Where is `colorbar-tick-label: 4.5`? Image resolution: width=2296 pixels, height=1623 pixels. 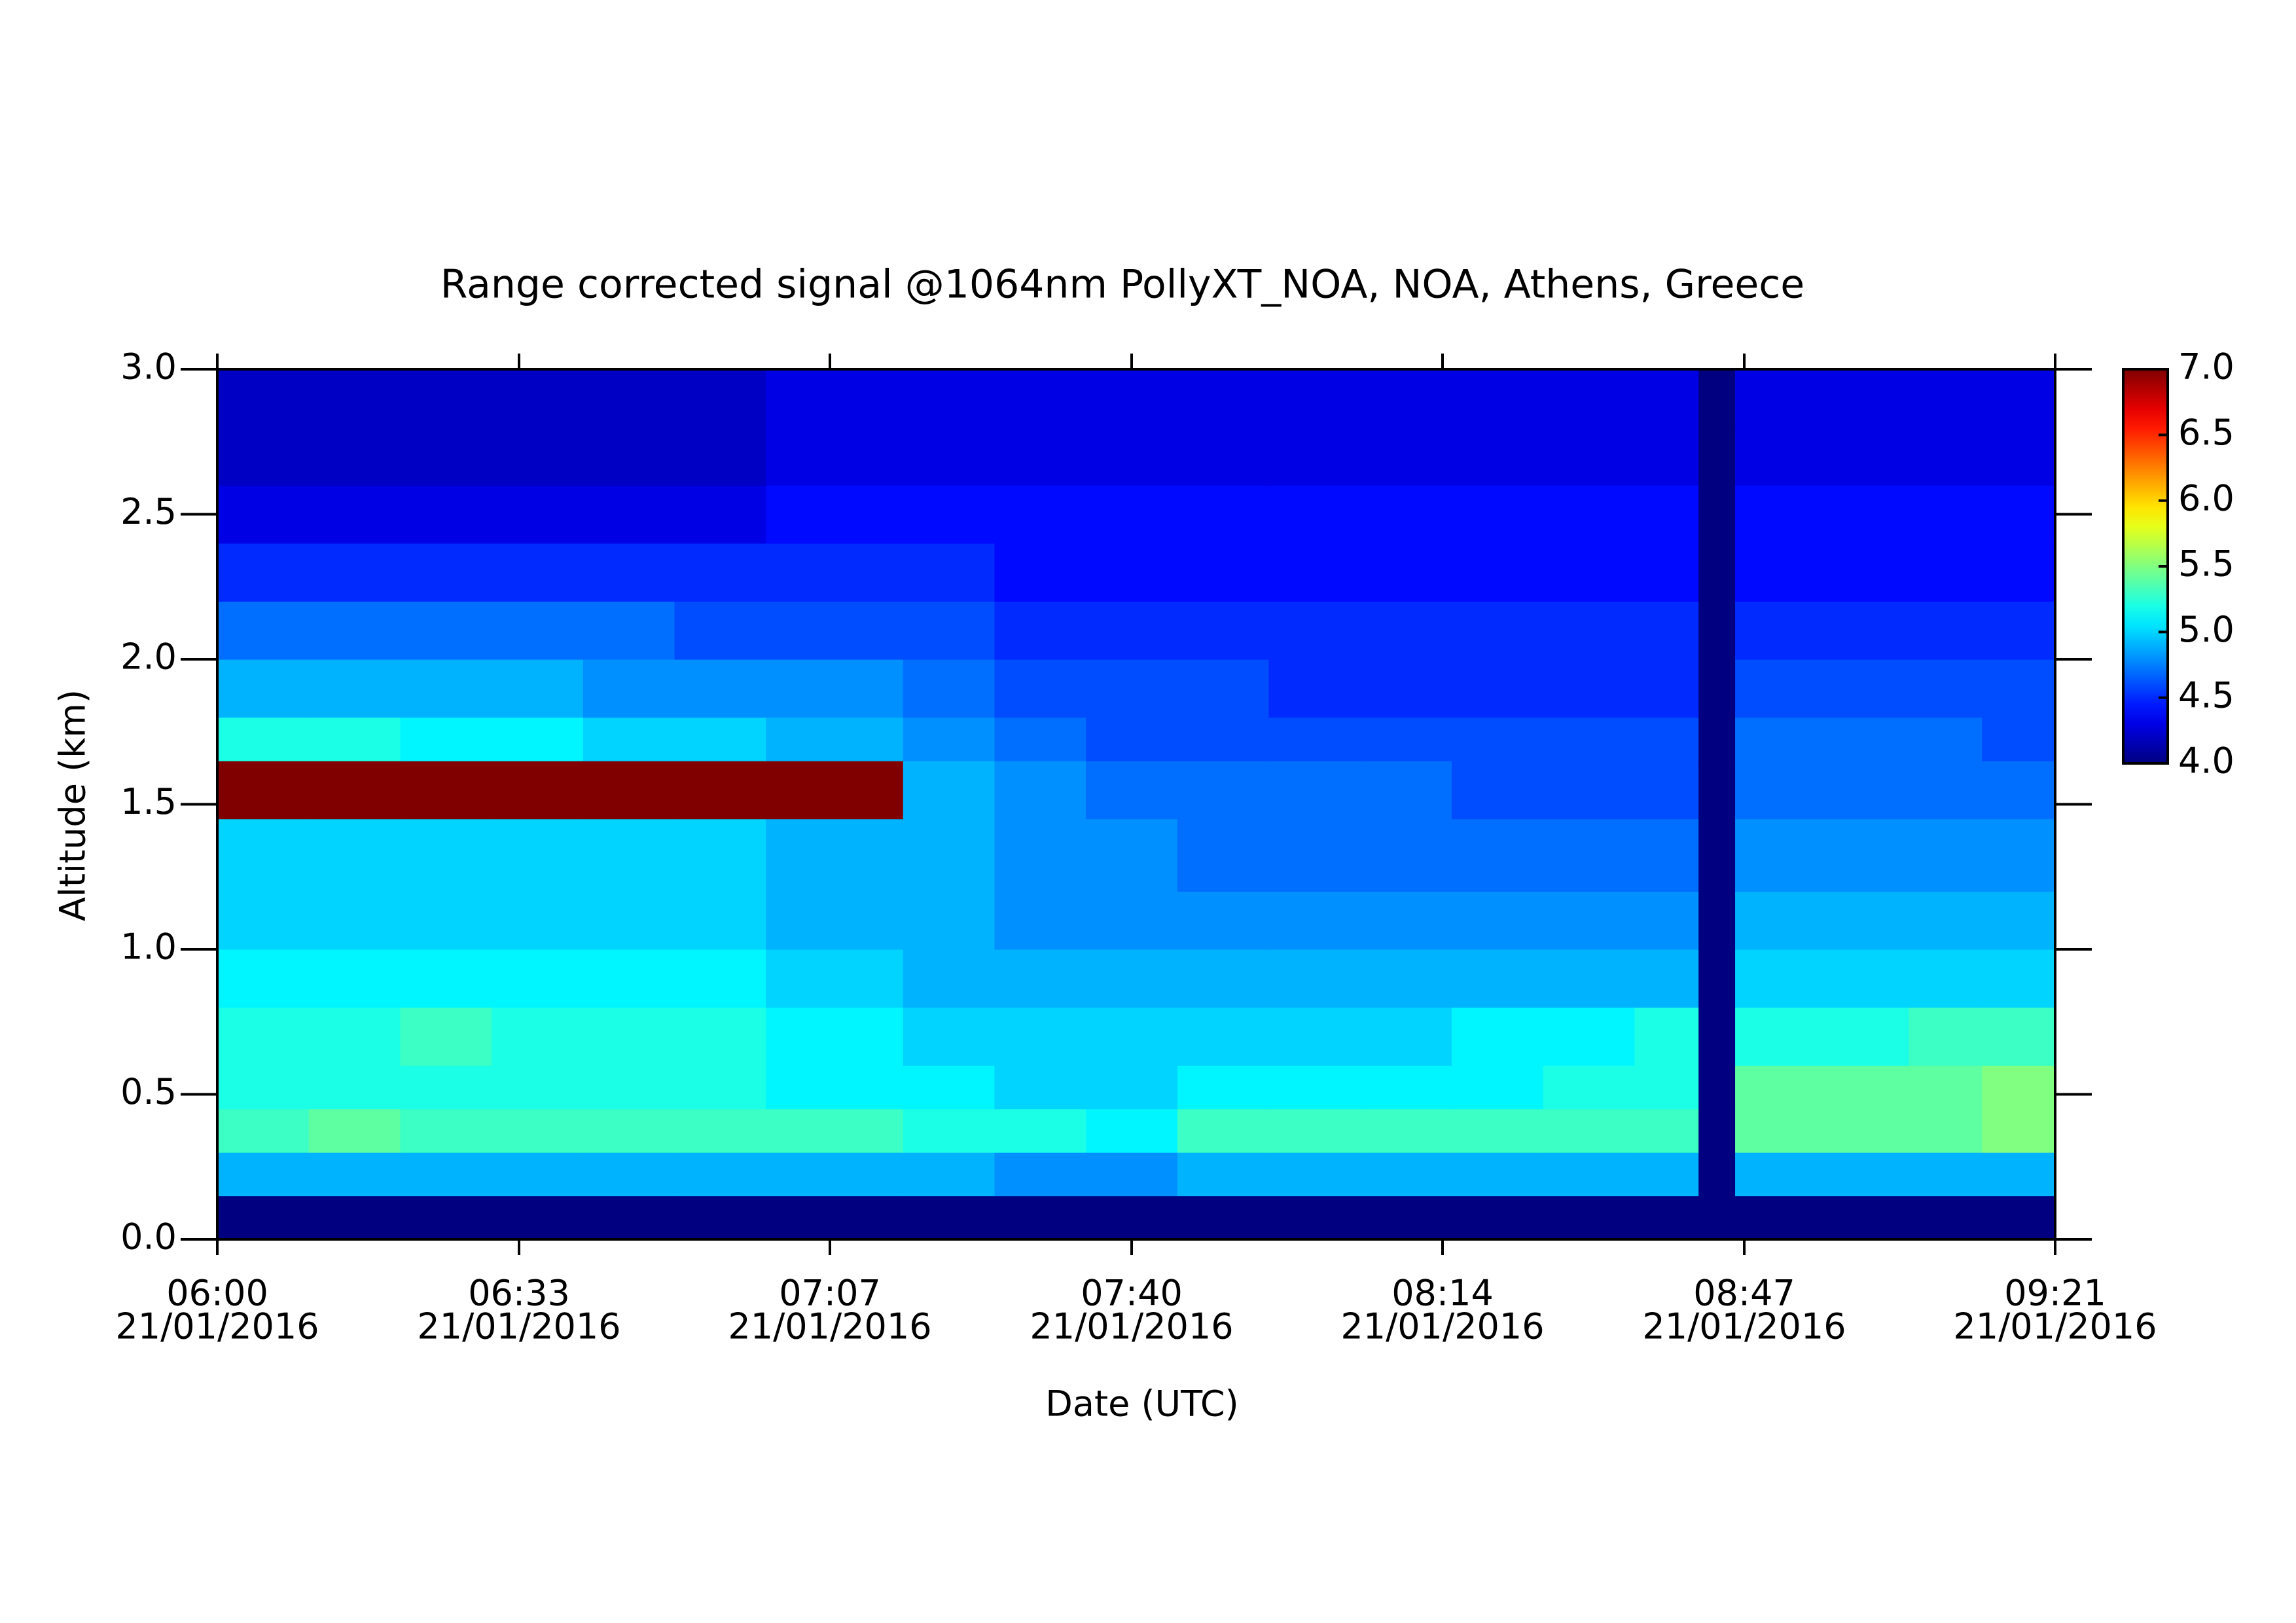
colorbar-tick-label: 4.5 is located at coordinates (2206, 695).